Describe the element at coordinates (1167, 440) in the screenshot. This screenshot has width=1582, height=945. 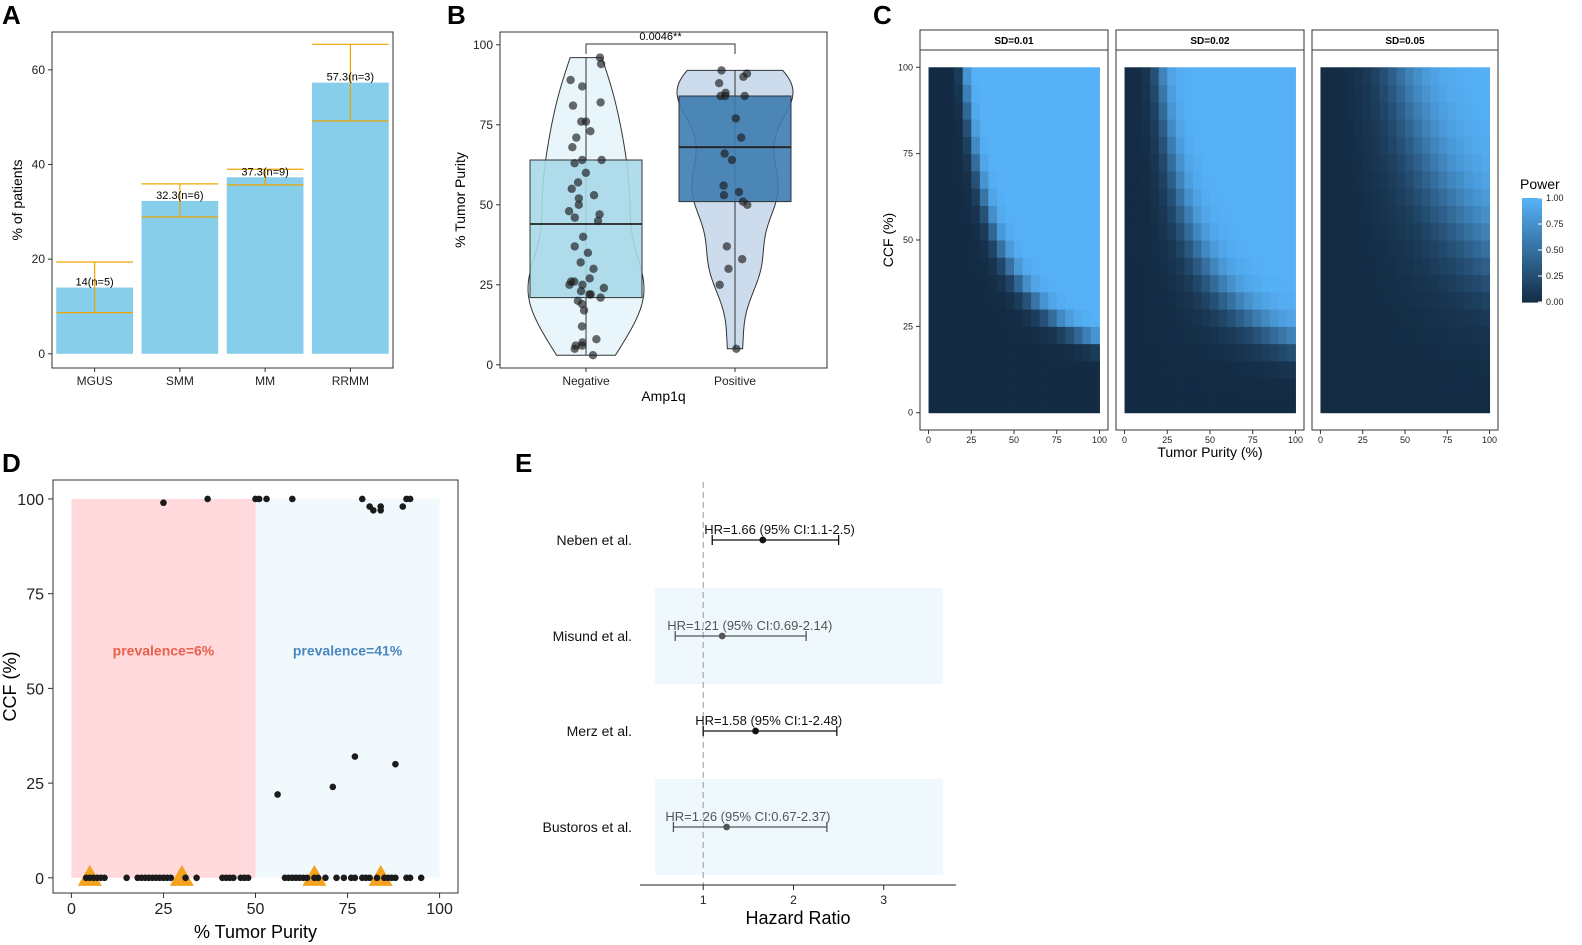
I see `x-tick-label-c: 25` at that location.